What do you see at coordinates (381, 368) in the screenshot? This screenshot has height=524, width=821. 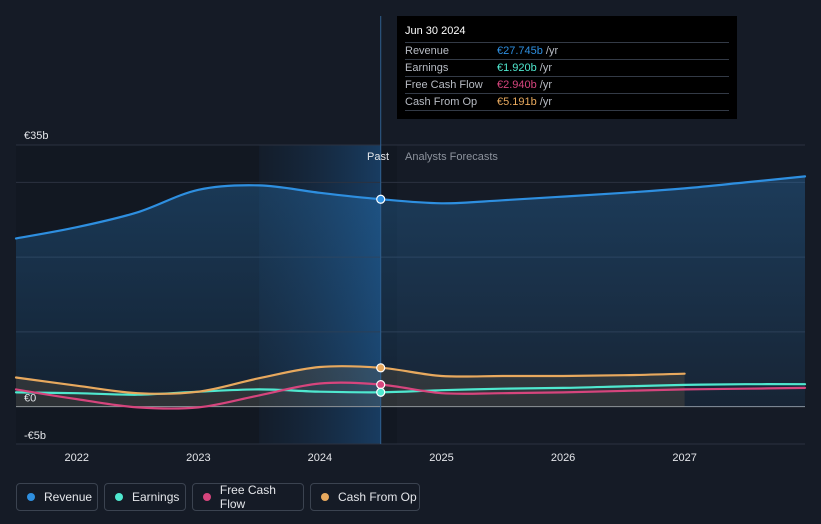 I see `cfo-marker` at bounding box center [381, 368].